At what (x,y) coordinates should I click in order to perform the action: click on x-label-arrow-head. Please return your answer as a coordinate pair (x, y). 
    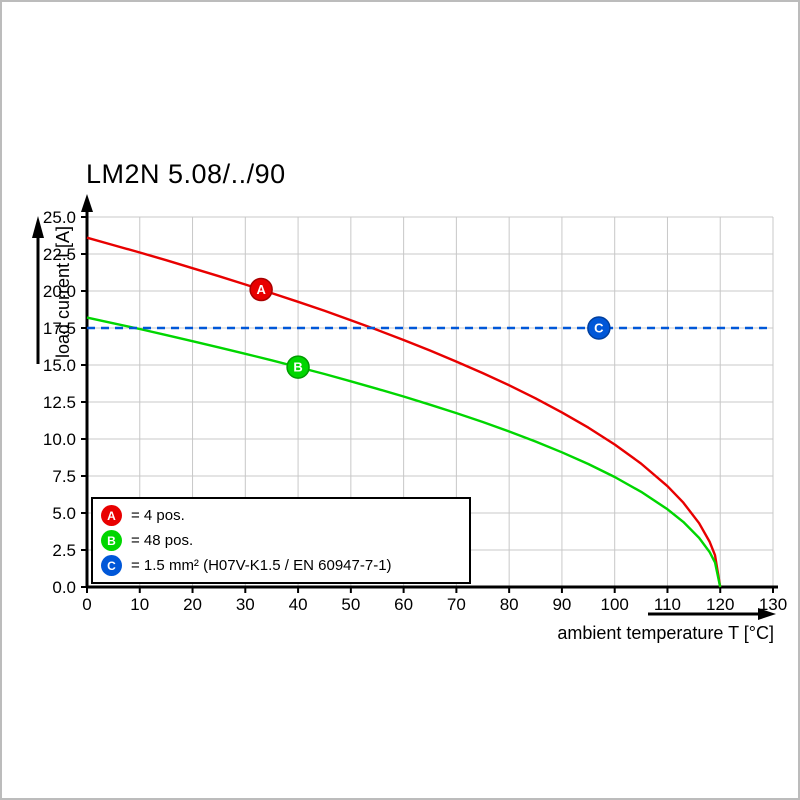
    Looking at the image, I should click on (767, 614).